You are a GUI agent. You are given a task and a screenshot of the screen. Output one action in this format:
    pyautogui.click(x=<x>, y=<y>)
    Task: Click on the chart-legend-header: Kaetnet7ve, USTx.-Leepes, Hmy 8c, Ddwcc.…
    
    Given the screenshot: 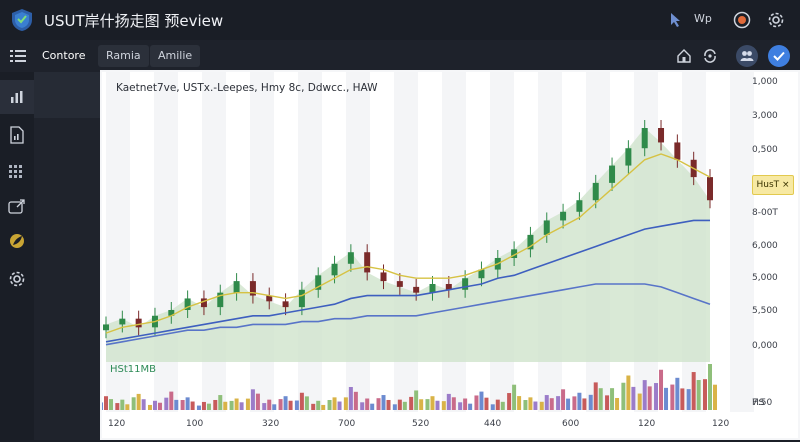 What is the action you would take?
    pyautogui.click(x=247, y=88)
    